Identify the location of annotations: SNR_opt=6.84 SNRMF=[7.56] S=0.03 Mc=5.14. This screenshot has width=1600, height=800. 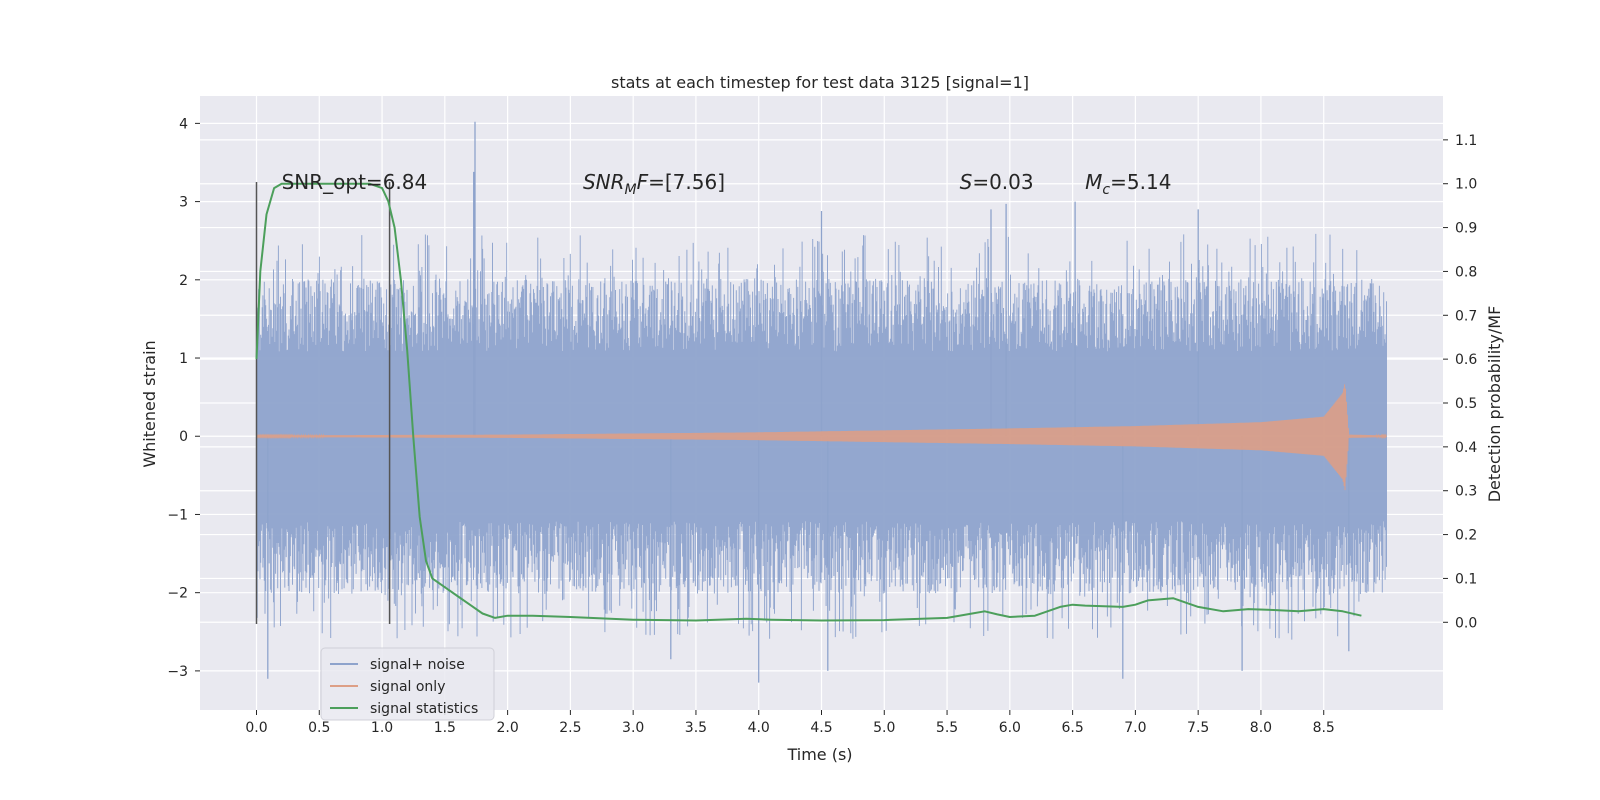
(727, 184).